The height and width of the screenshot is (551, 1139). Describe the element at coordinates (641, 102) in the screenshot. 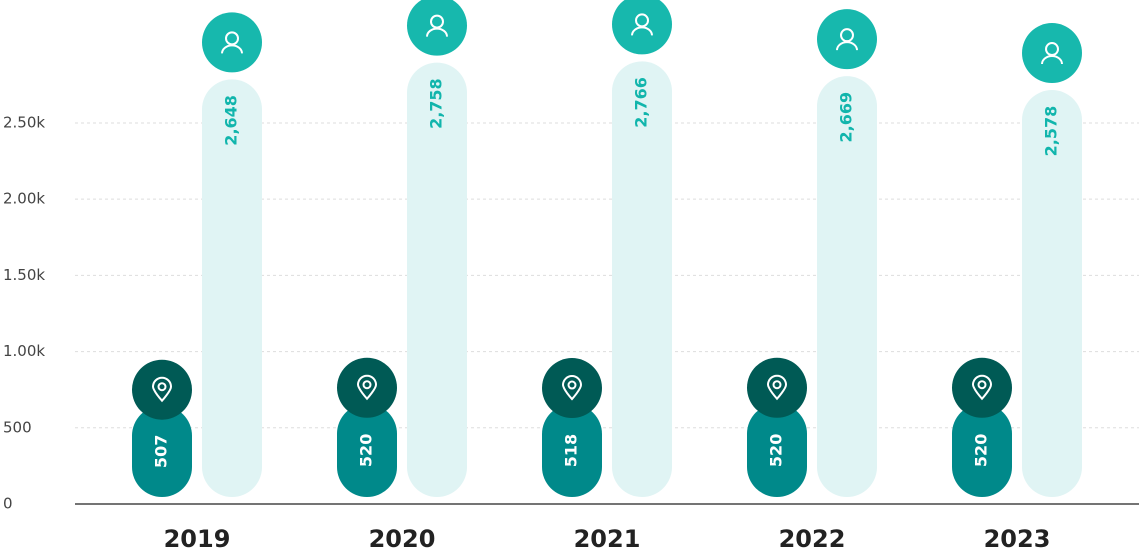

I see `value-label: 2,766` at that location.